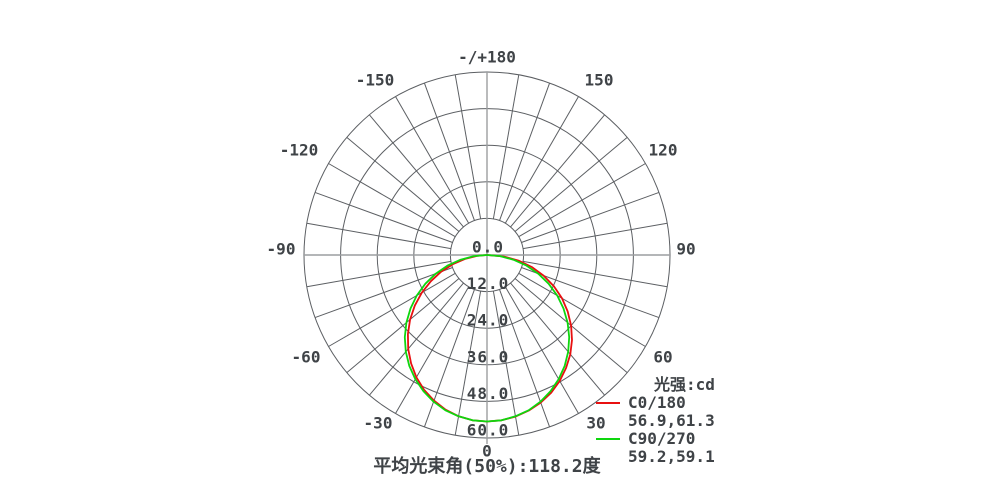 Image resolution: width=1000 pixels, height=498 pixels. I want to click on angle-tick-label: -60, so click(306, 357).